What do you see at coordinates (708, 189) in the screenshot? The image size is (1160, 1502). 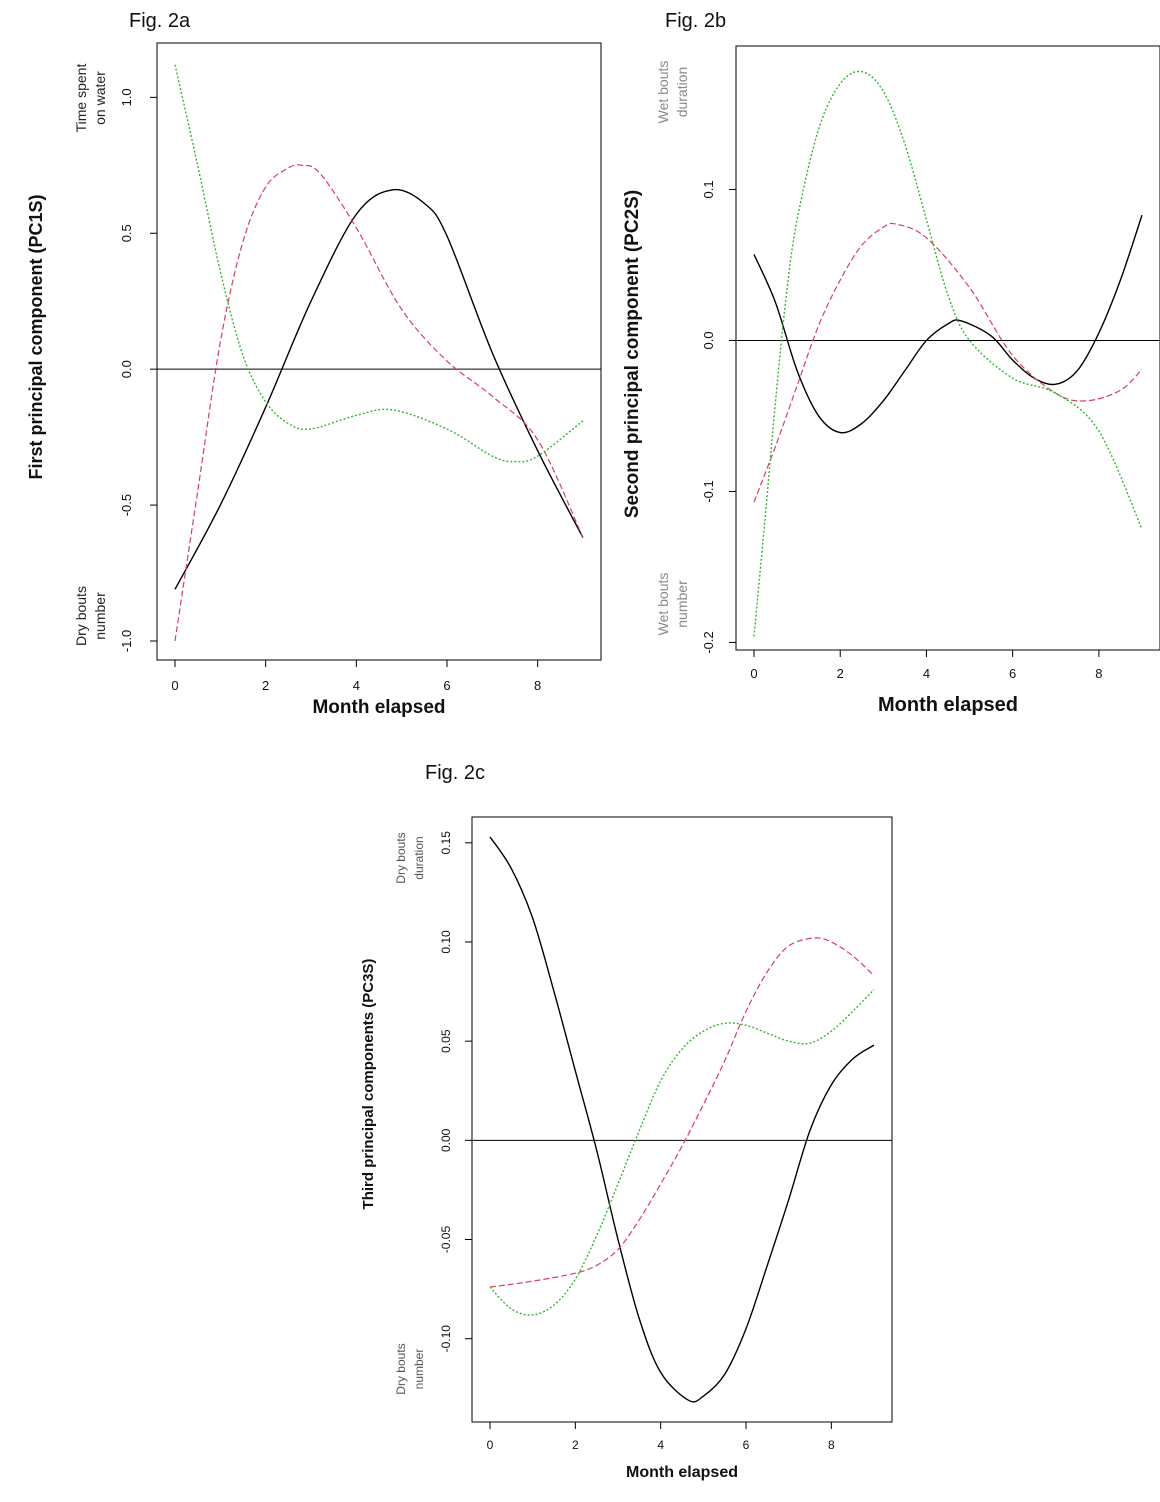 I see `y-tick-label: 0.1` at bounding box center [708, 189].